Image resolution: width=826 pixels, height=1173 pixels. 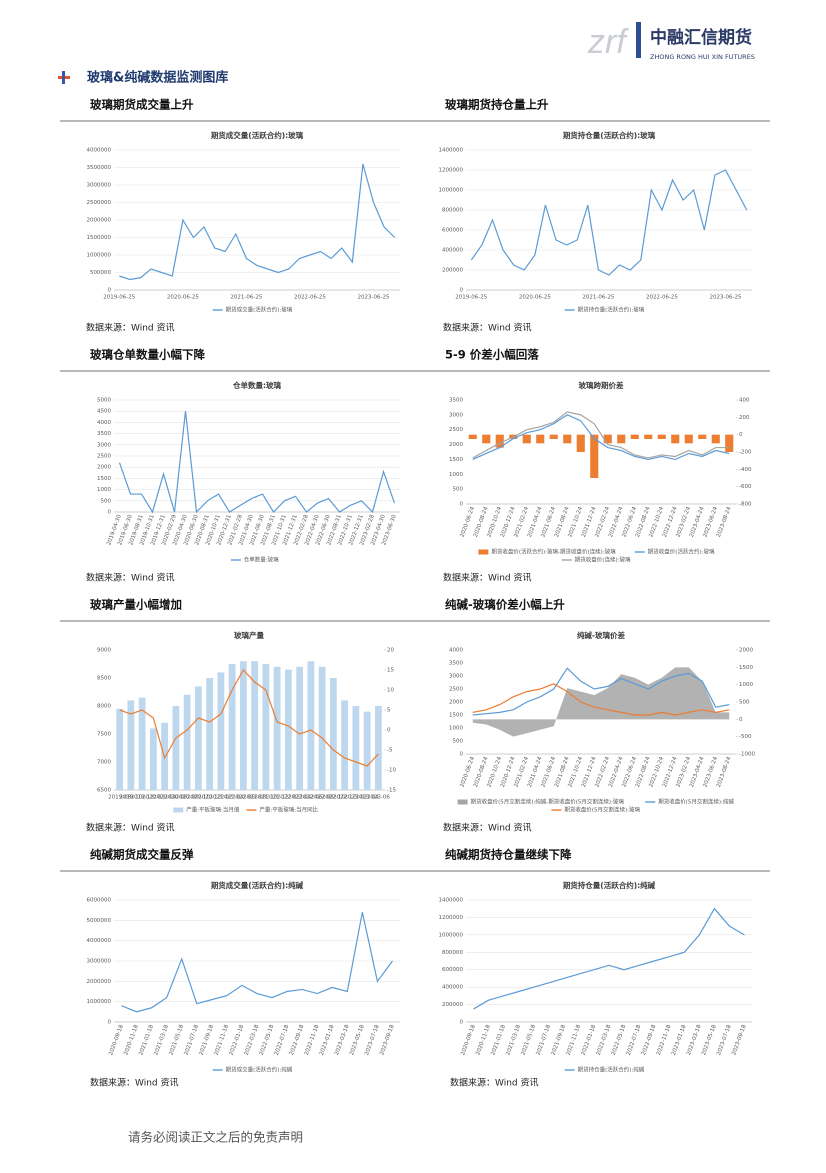 What do you see at coordinates (259, 1070) in the screenshot?
I see `legend-label: 期货成交量(活跃合约):纯碱` at bounding box center [259, 1070].